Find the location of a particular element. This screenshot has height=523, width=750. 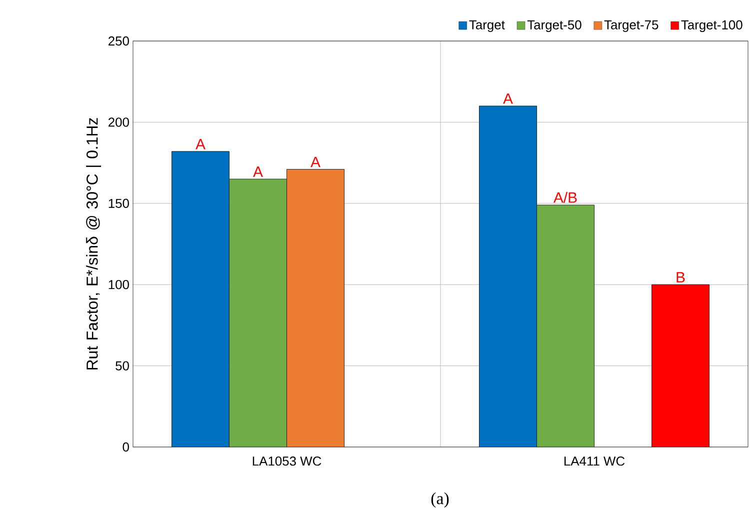

text: (a) is located at coordinates (440, 500).